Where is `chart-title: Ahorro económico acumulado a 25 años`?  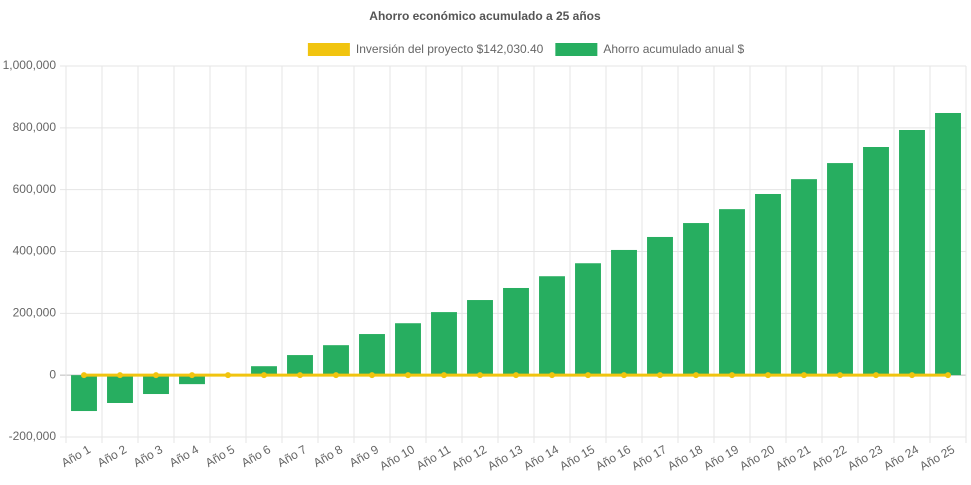
chart-title: Ahorro económico acumulado a 25 años is located at coordinates (485, 16).